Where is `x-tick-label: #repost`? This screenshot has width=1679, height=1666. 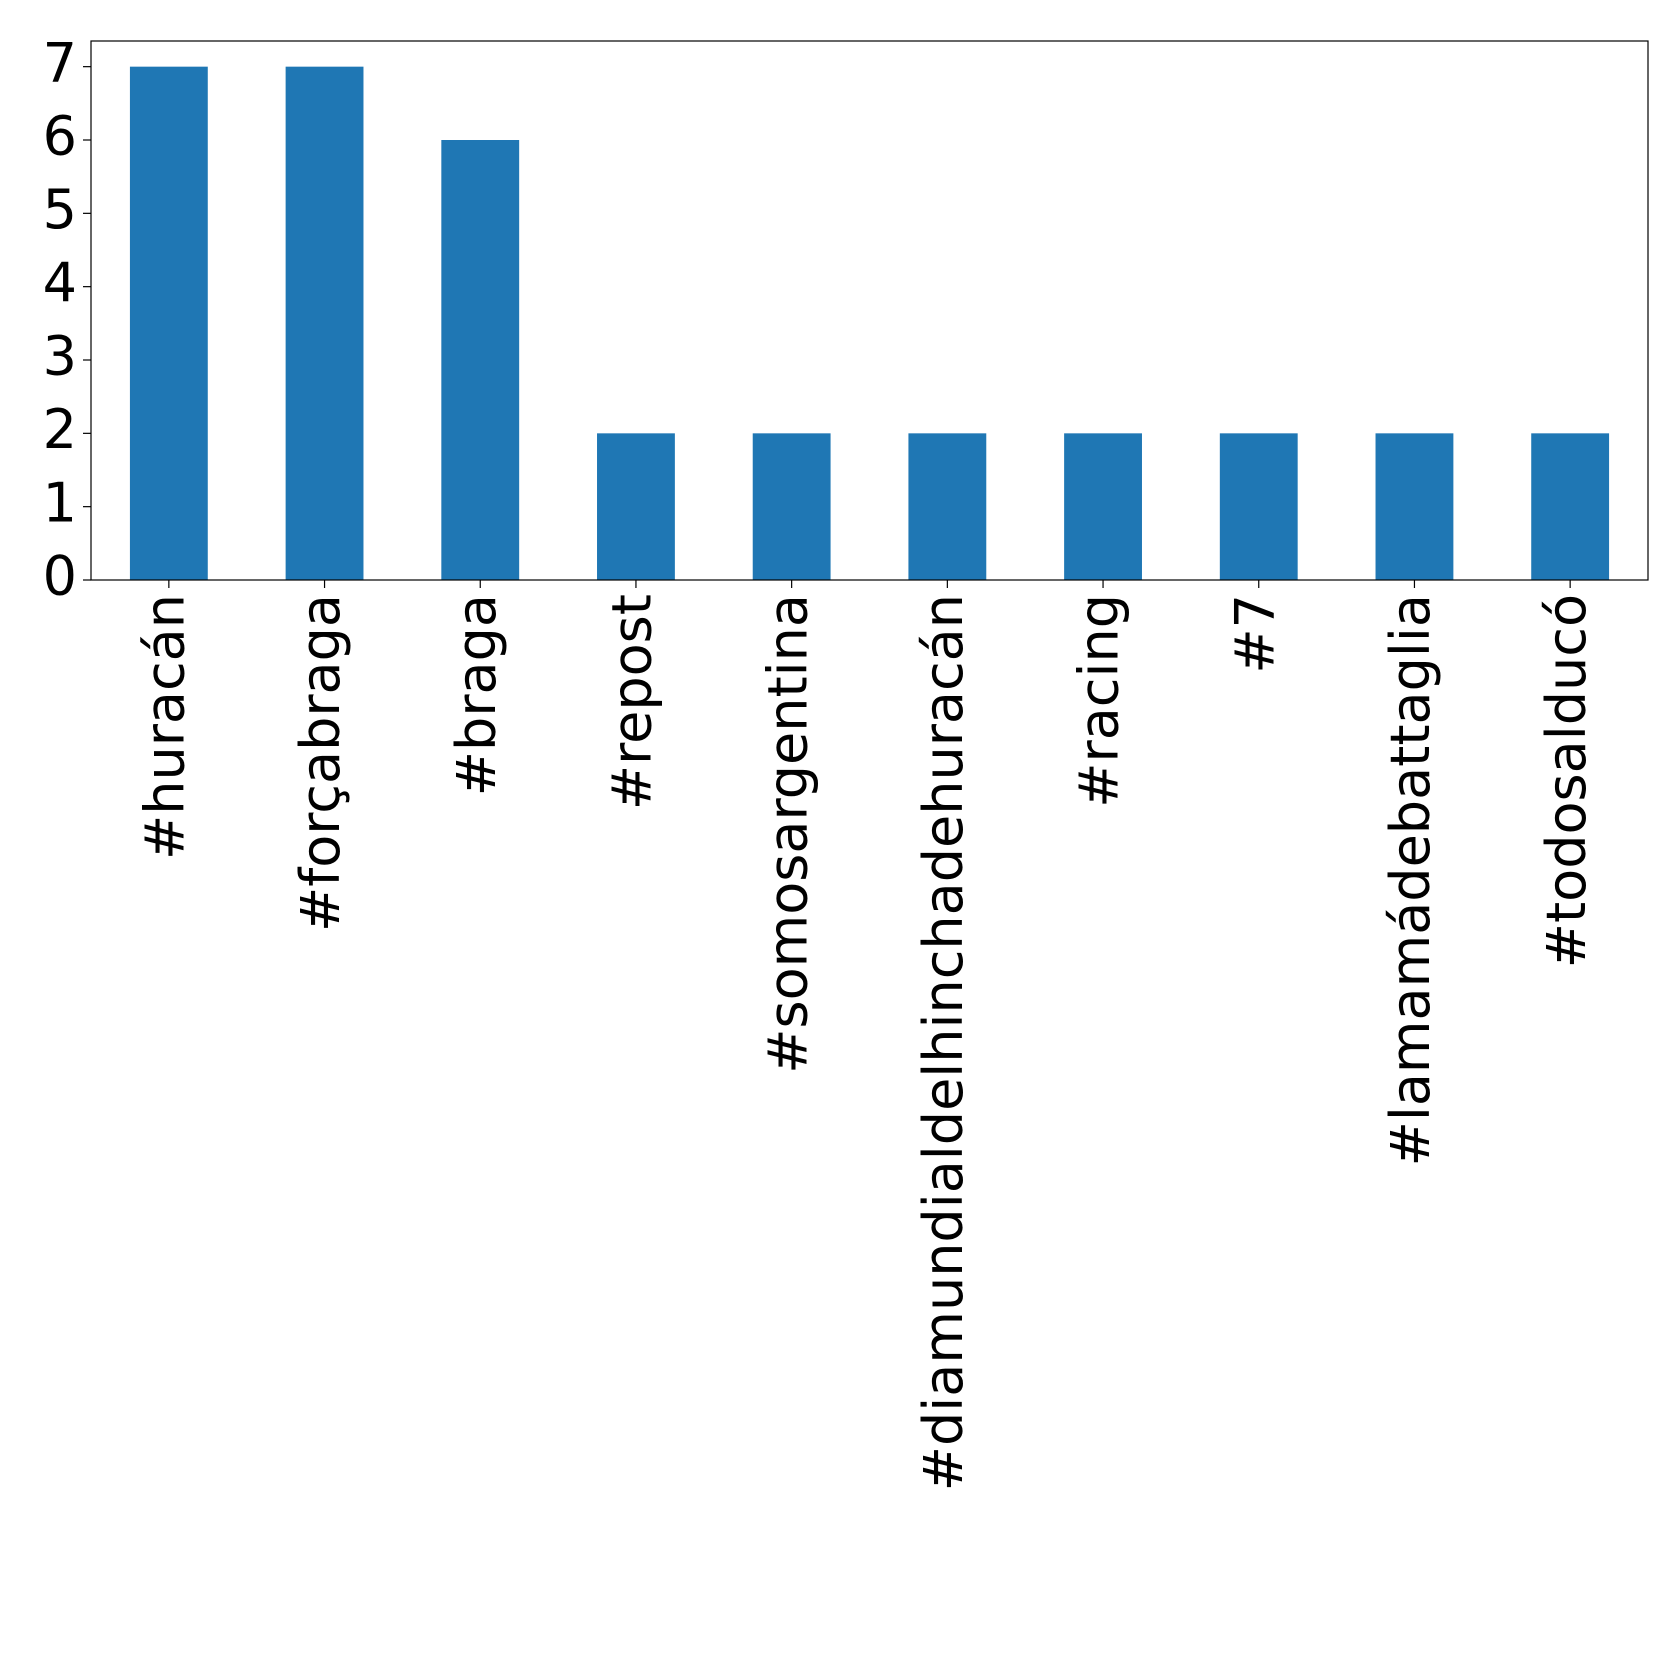
x-tick-label: #repost is located at coordinates (632, 702).